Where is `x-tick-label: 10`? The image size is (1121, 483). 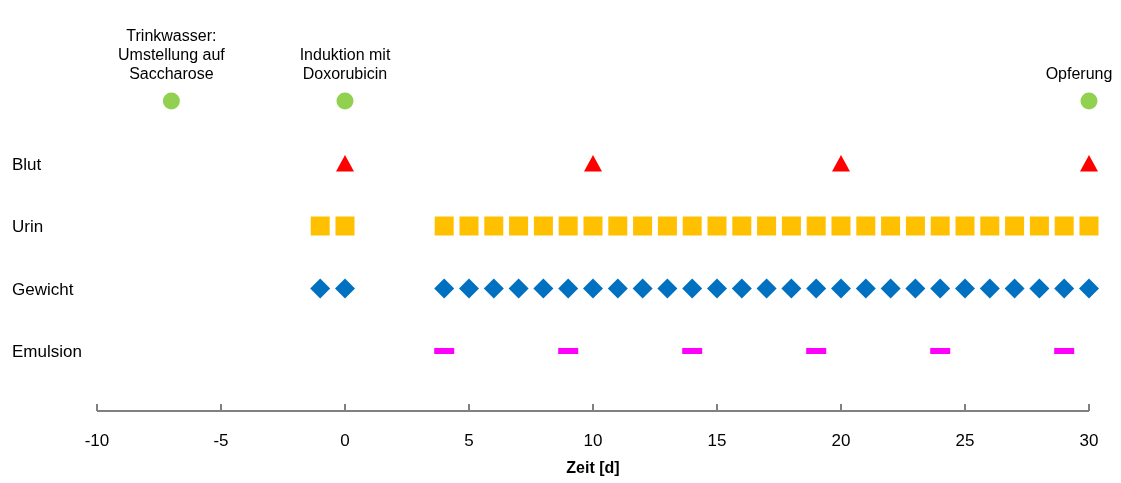
x-tick-label: 10 is located at coordinates (593, 440).